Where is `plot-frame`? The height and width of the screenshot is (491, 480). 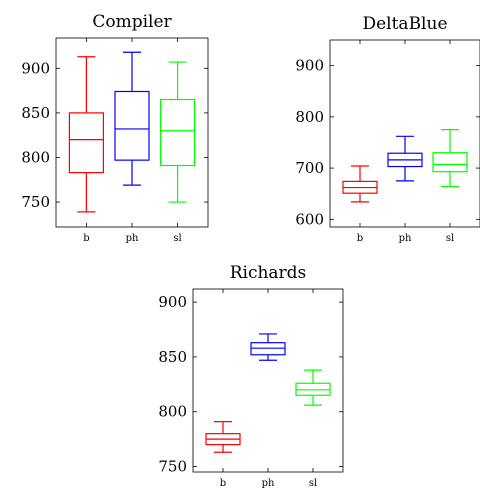
plot-frame is located at coordinates (404, 133).